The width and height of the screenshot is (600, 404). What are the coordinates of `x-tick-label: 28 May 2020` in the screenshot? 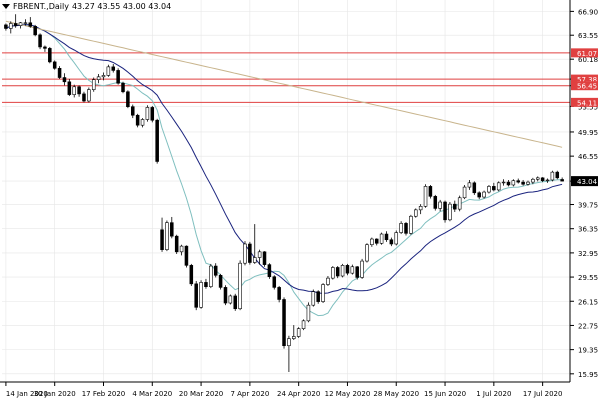 It's located at (396, 394).